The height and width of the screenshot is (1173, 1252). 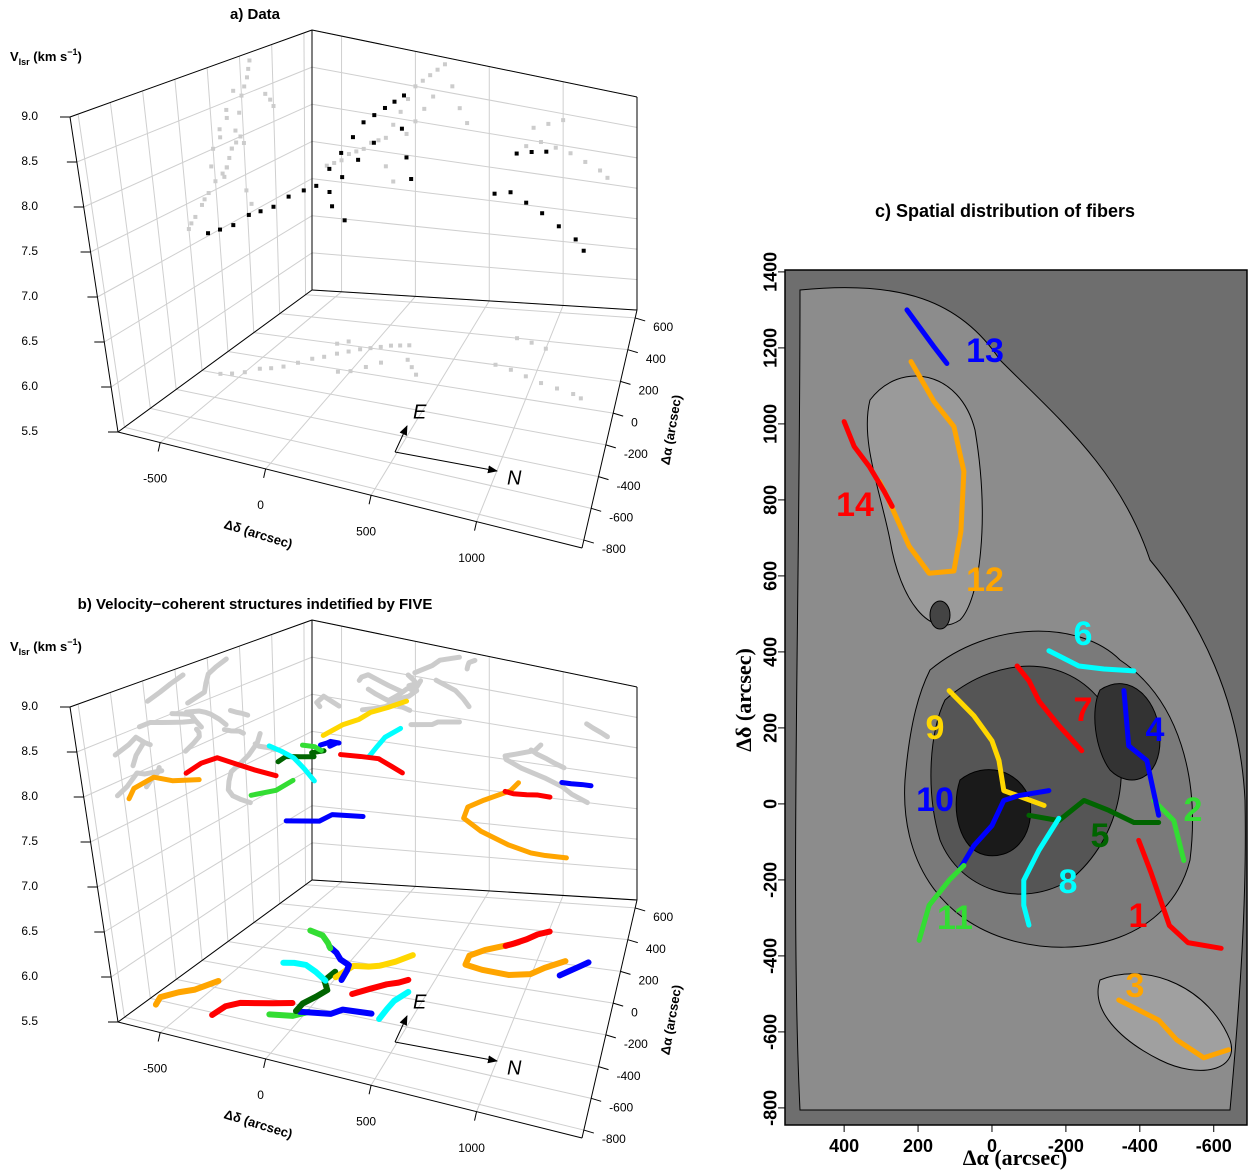 I want to click on compass-arrow, so click(x=446, y=462).